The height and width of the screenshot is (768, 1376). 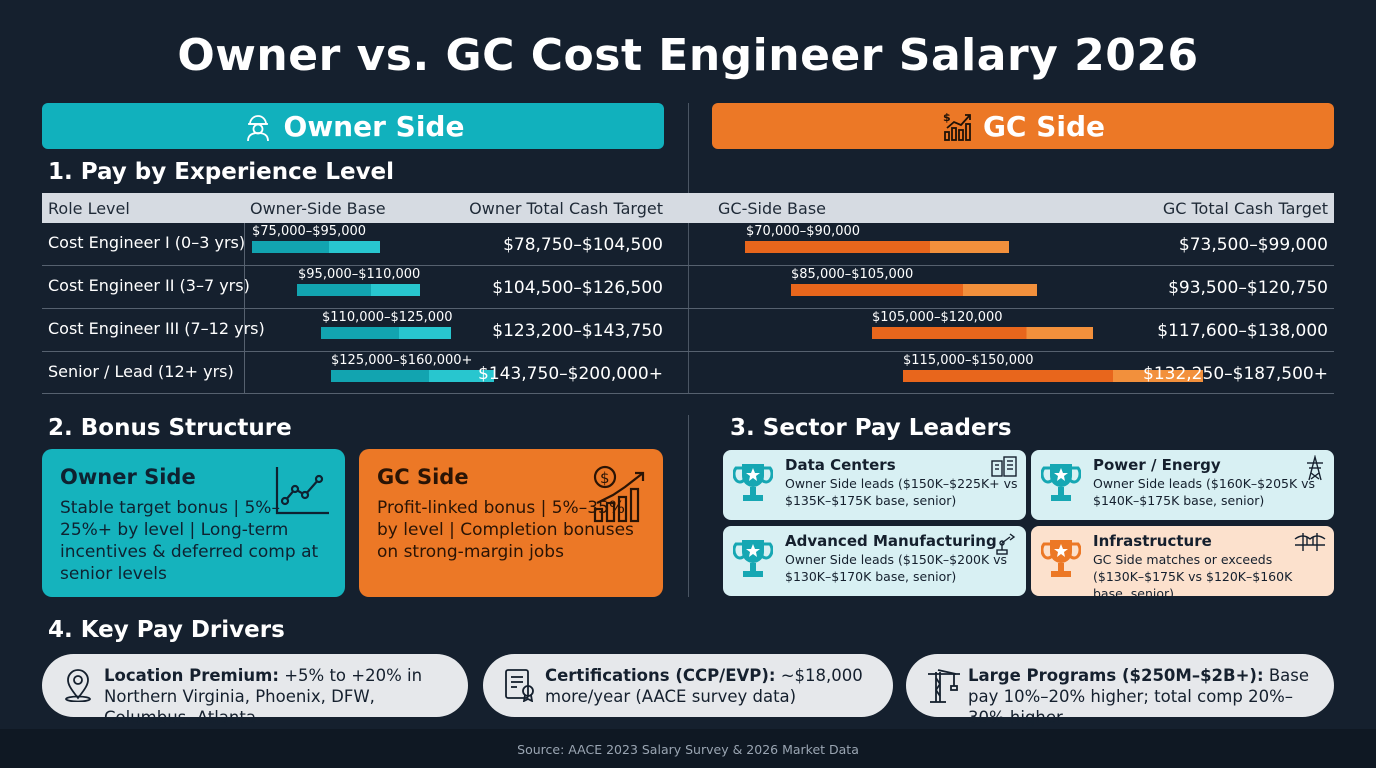 I want to click on bonus-section-title: 2. Bonus Structure, so click(x=170, y=428).